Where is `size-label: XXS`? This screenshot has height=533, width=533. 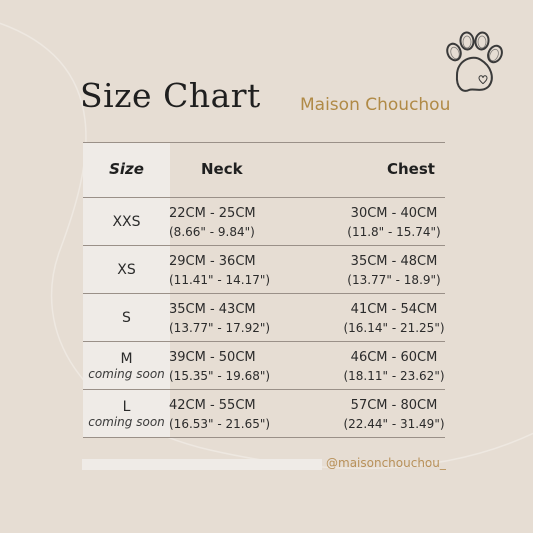 size-label: XXS is located at coordinates (126, 221).